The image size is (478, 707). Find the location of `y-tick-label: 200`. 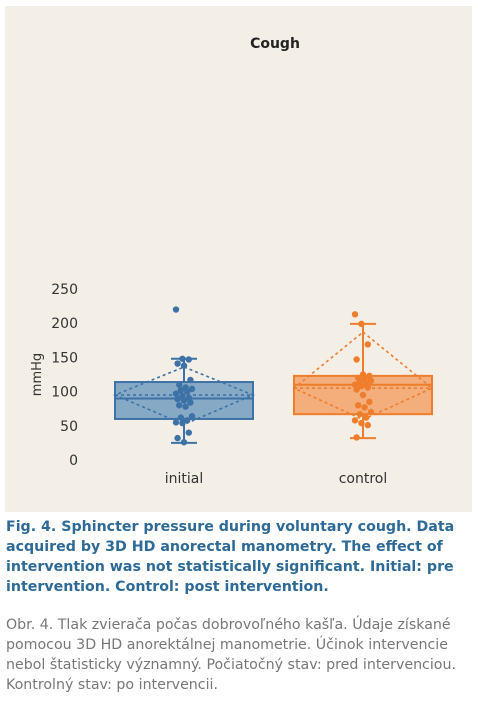

y-tick-label: 200 is located at coordinates (64, 324).